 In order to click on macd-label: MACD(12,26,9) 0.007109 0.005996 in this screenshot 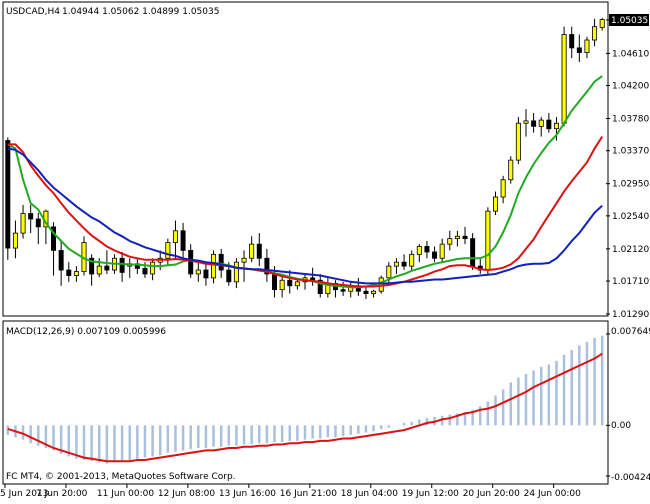, I will do `click(86, 332)`.